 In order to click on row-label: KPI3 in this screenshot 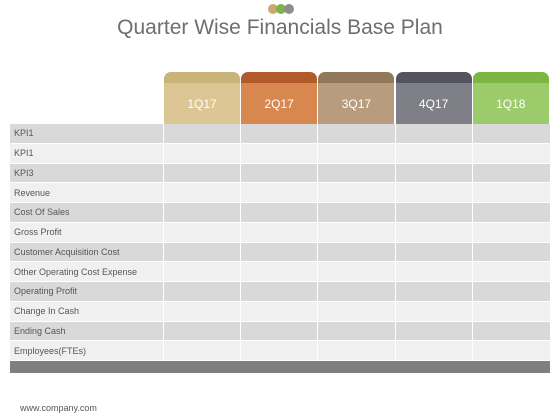, I will do `click(87, 173)`.